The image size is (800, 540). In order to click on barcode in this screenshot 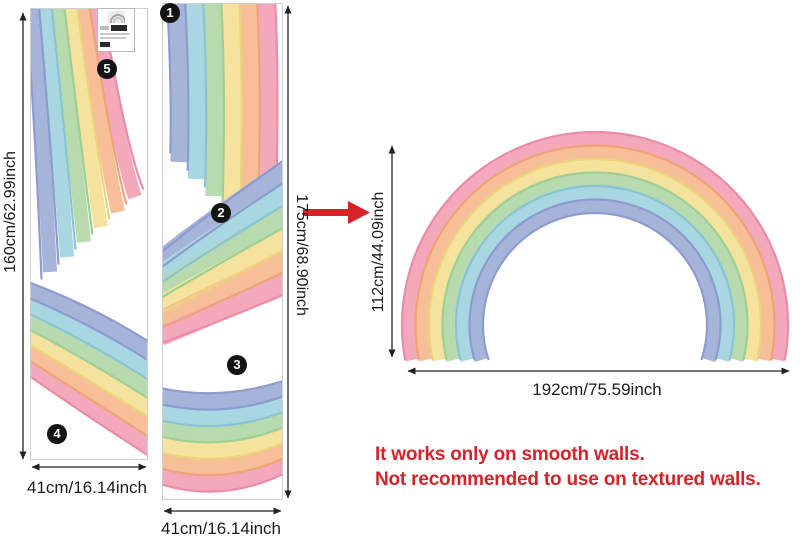, I will do `click(119, 28)`.